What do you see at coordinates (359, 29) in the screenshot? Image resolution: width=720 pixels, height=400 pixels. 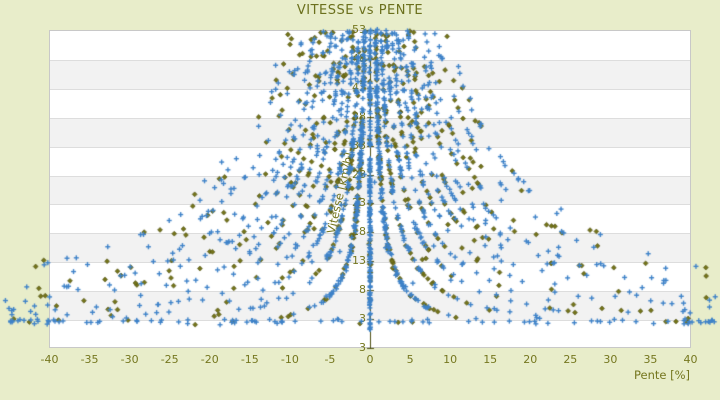 I see `y-tick-label: 53` at bounding box center [359, 29].